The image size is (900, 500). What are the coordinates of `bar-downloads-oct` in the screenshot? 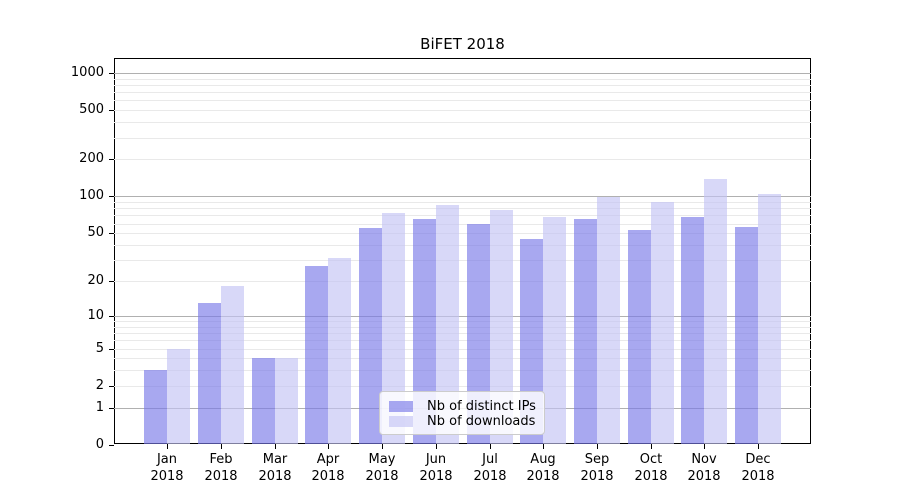 It's located at (662, 323).